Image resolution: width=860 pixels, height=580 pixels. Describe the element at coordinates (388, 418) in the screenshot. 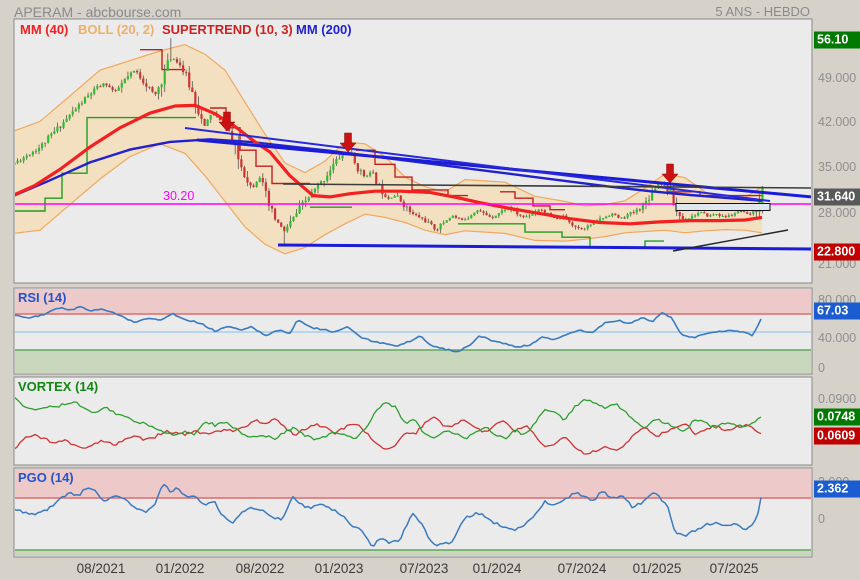

I see `vortex-plus-line` at that location.